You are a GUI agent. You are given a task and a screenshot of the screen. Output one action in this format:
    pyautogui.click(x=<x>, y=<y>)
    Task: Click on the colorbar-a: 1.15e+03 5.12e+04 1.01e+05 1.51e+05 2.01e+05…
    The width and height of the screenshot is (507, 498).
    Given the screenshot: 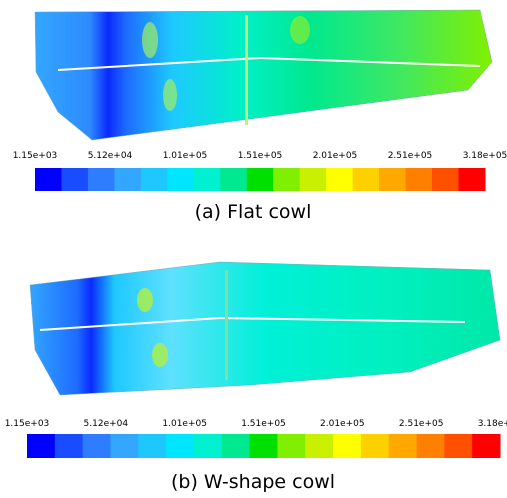 What is the action you would take?
    pyautogui.click(x=260, y=171)
    